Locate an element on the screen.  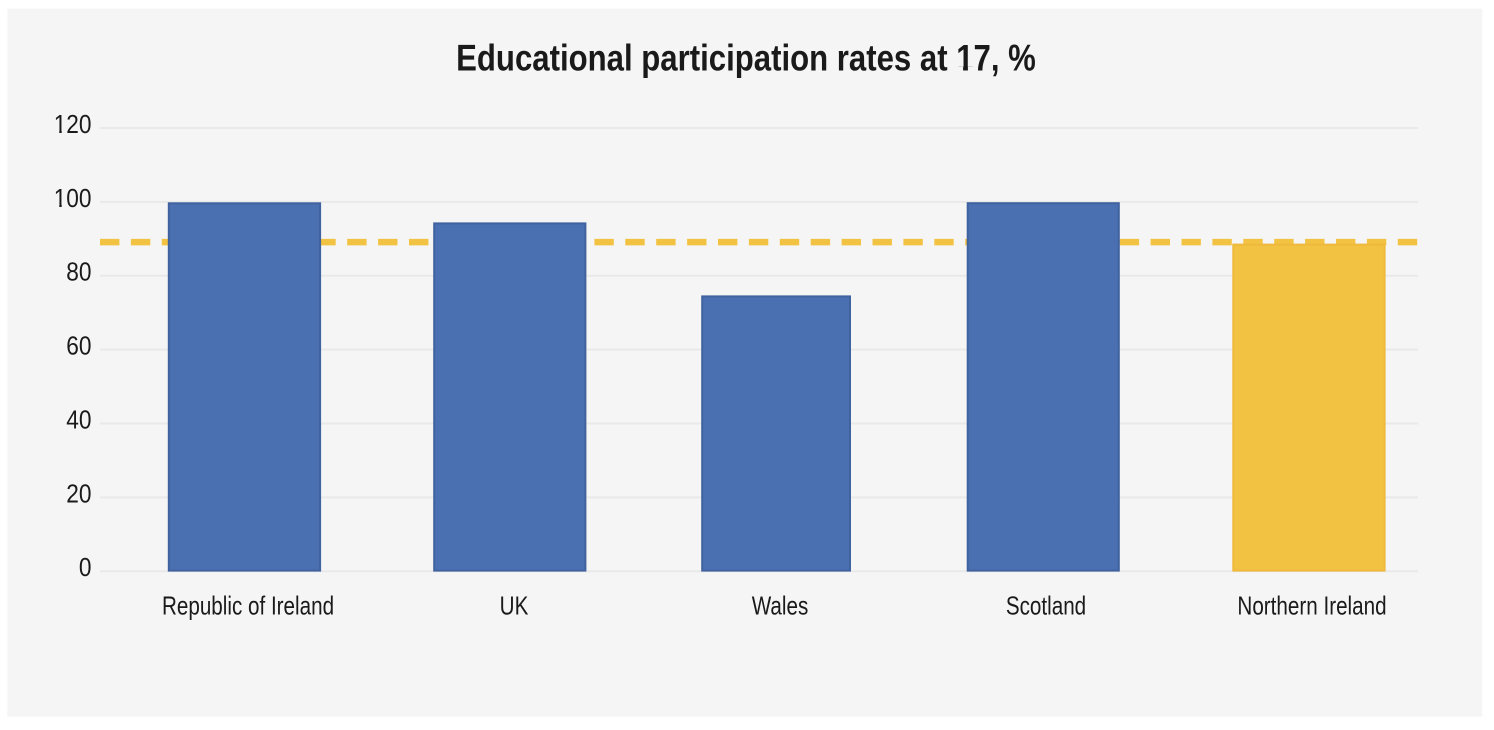
svg-text: Northern Ireland is located at coordinates (1311, 605).